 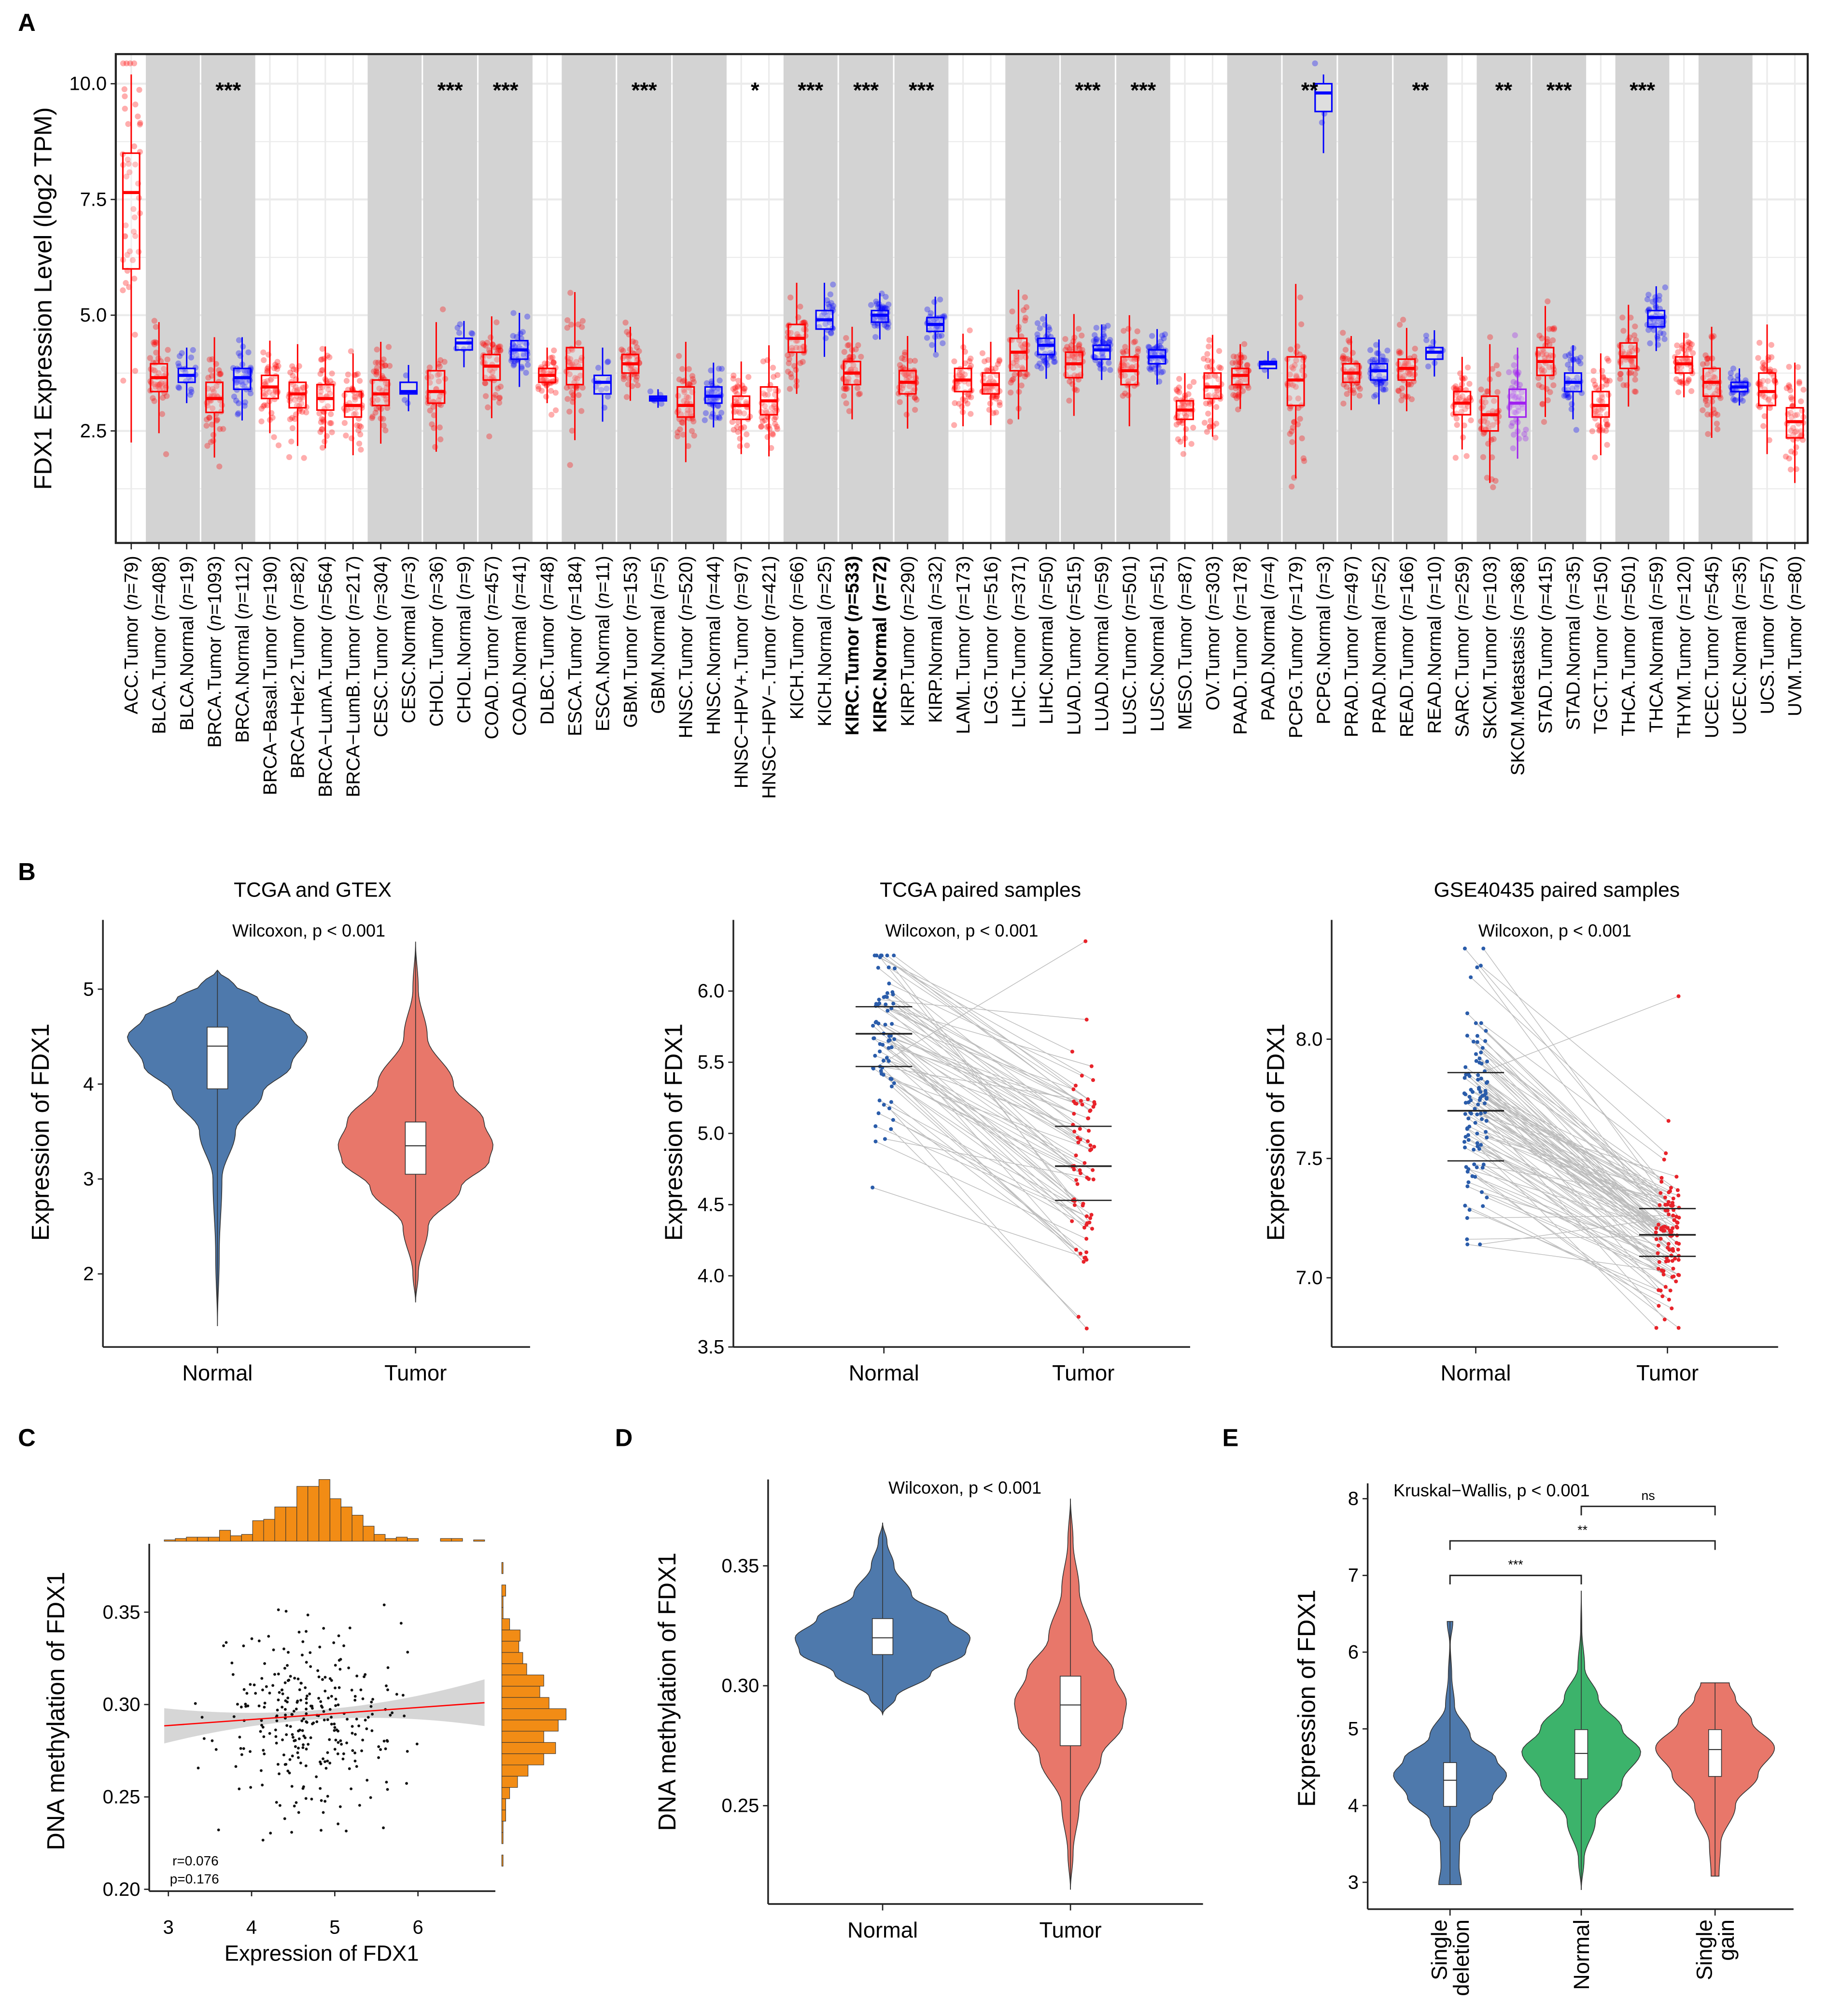 What do you see at coordinates (528, 1748) in the screenshot?
I see `y-histogram-bar` at bounding box center [528, 1748].